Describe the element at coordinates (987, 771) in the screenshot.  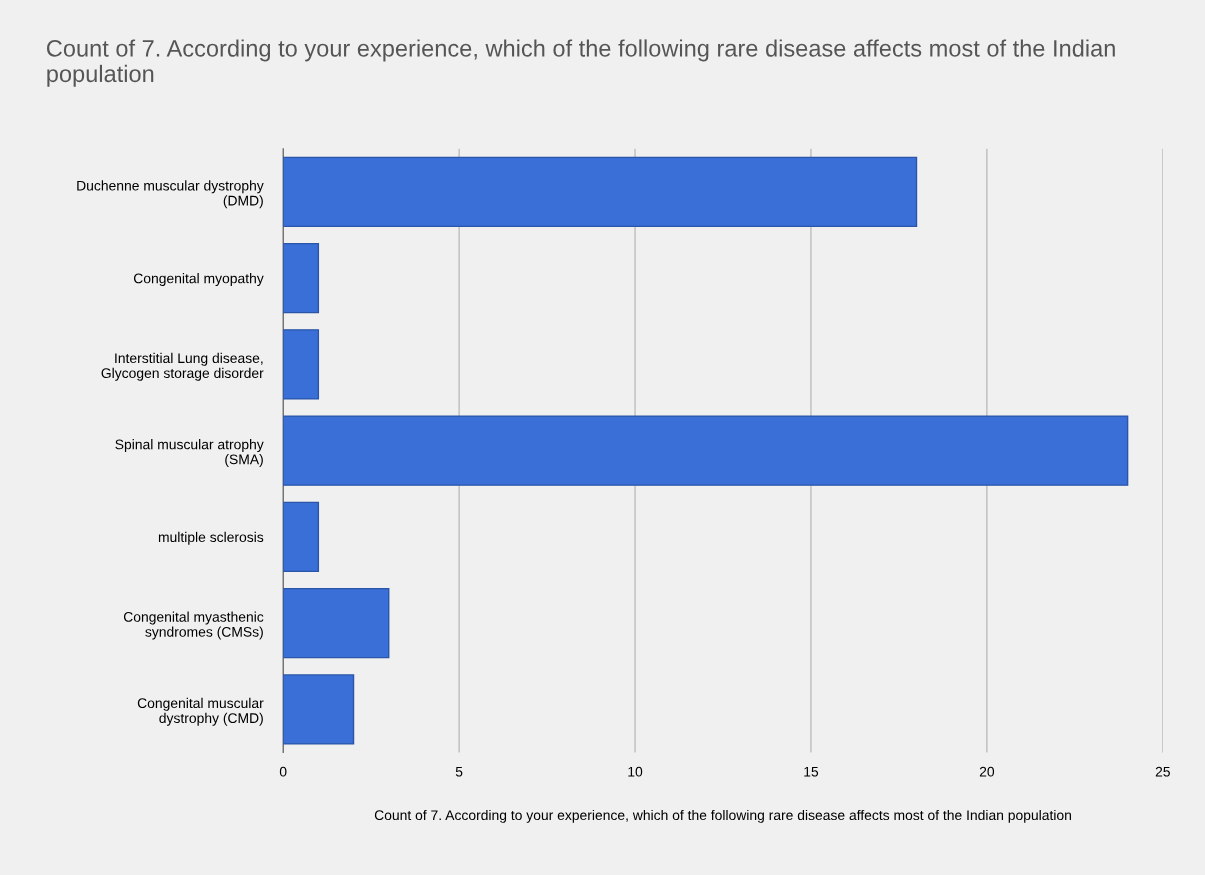
I see `x-tick-label: 20` at that location.